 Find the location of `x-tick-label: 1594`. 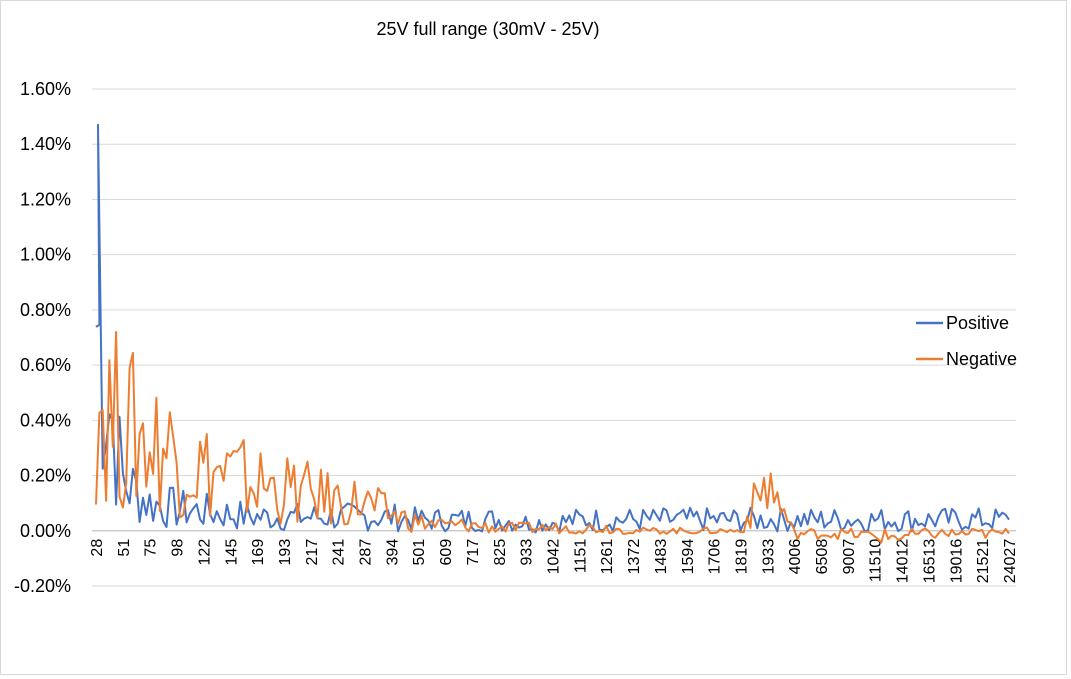

x-tick-label: 1594 is located at coordinates (688, 557).